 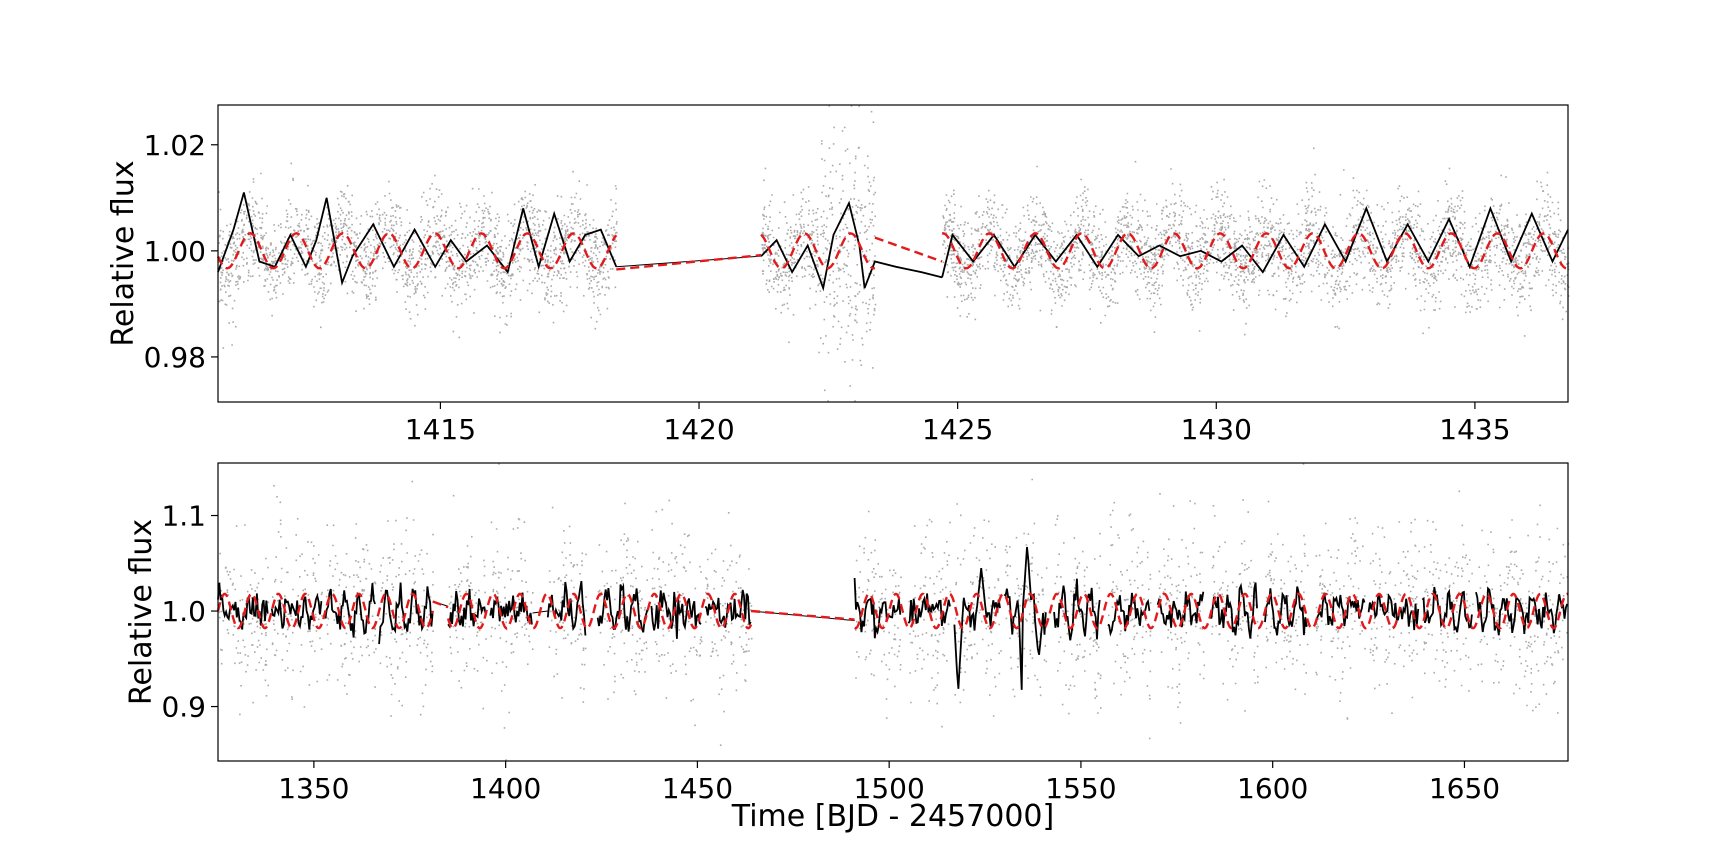 I want to click on bottom-model-curve, so click(x=892, y=611).